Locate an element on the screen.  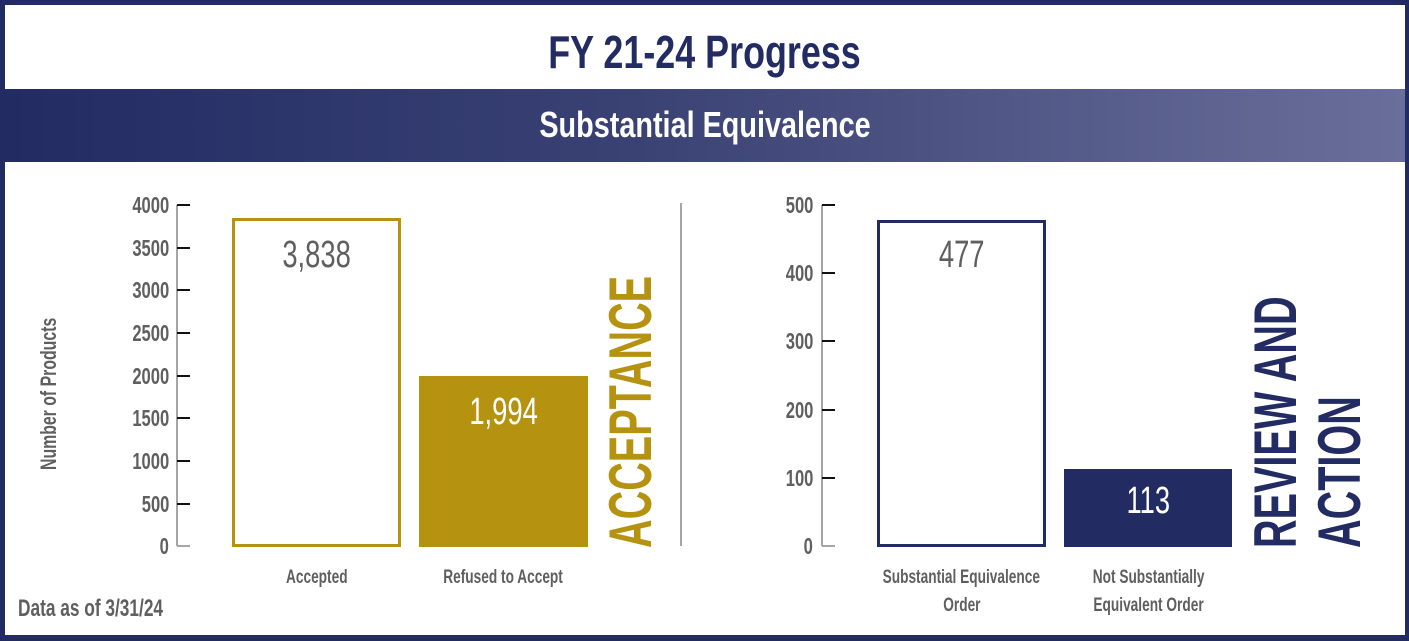
y-axis-title: Number of Products is located at coordinates (48, 393).